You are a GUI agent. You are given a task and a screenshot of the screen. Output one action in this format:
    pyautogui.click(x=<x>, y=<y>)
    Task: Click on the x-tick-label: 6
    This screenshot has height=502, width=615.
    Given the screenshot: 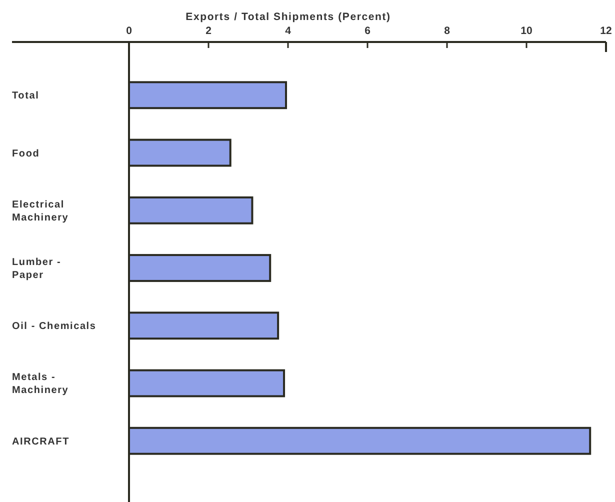 What is the action you would take?
    pyautogui.click(x=367, y=31)
    